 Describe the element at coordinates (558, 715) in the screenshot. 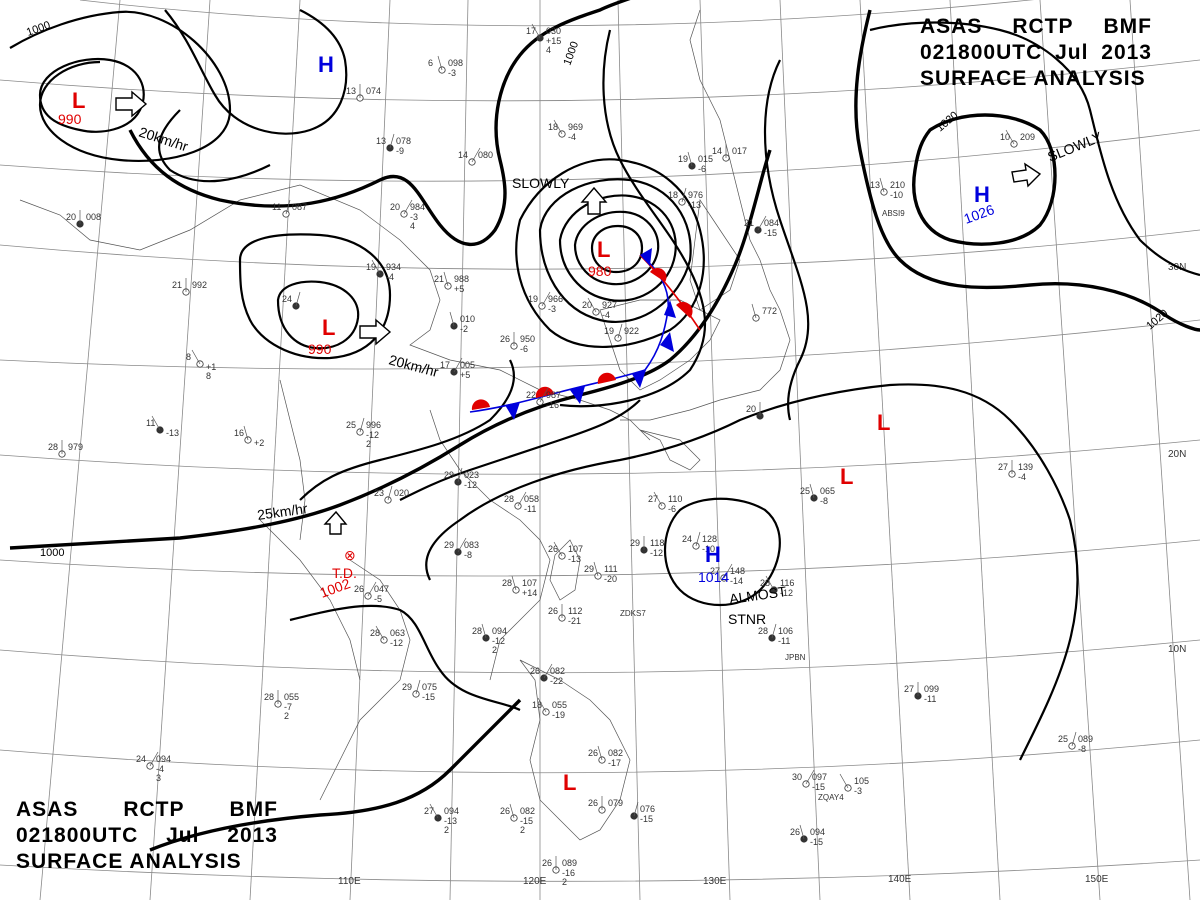

I see `station-value: -19` at that location.